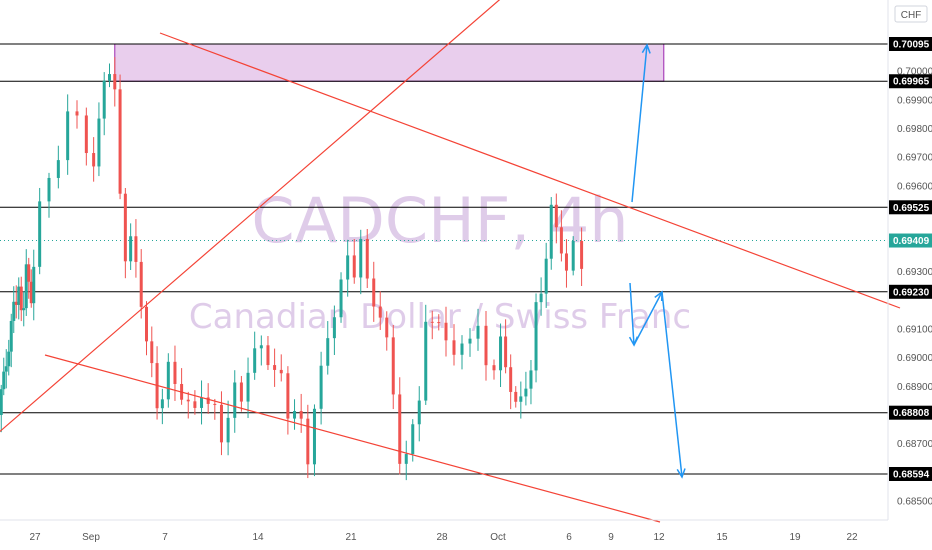  Describe the element at coordinates (439, 220) in the screenshot. I see `watermark-symbol: CADCHF, 4h` at that location.